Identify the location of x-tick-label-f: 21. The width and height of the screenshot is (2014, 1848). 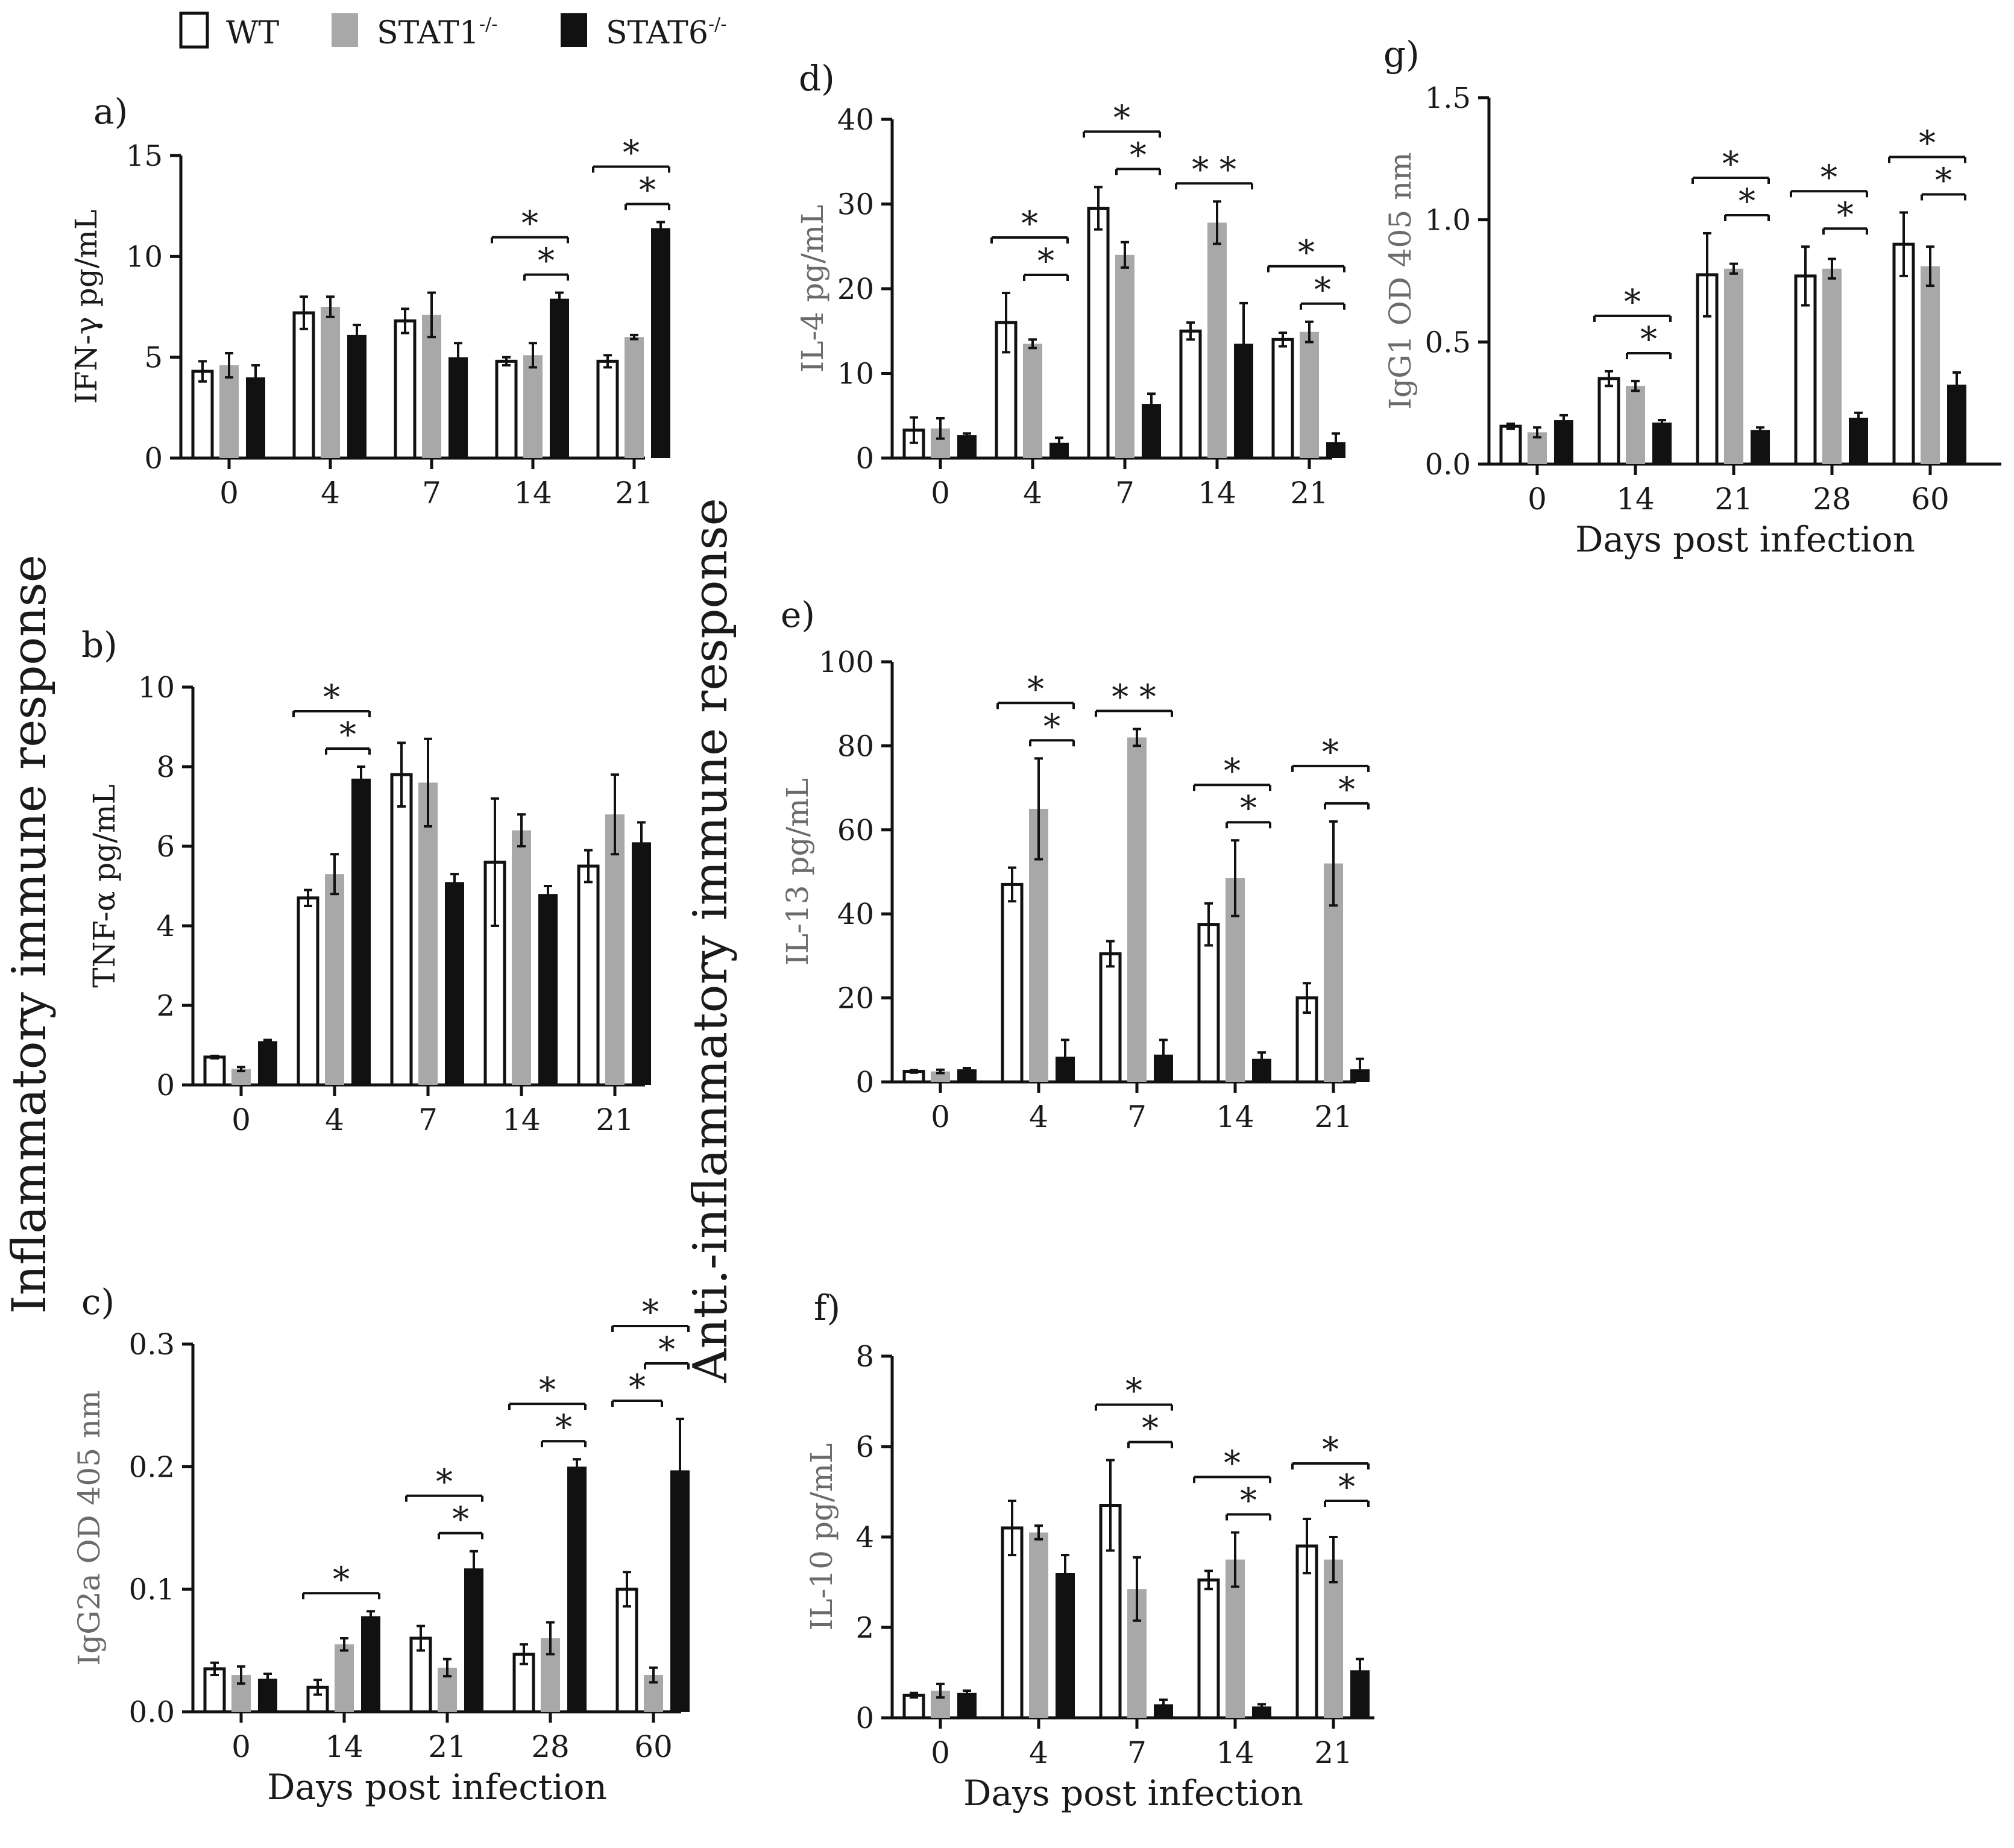
(1333, 1752).